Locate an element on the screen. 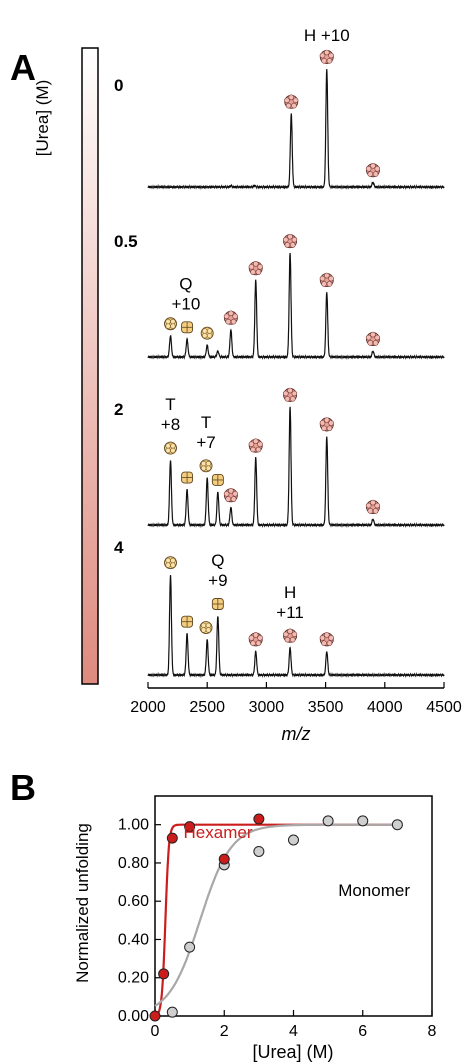 Image resolution: width=465 pixels, height=1064 pixels. spectrum-0: 0 H +10 is located at coordinates (279, 108).